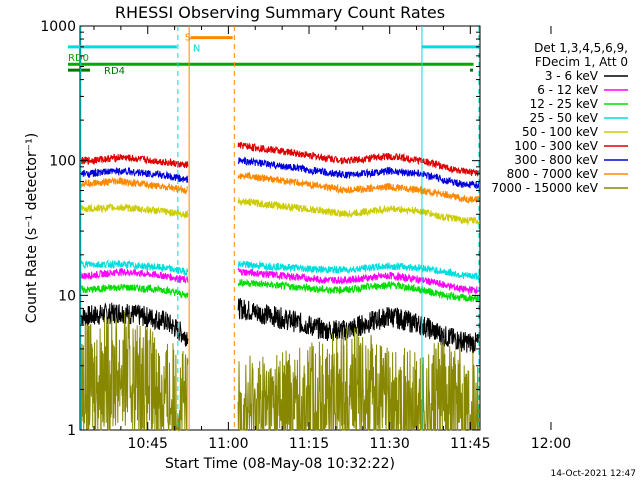 This screenshot has width=640, height=480. What do you see at coordinates (62, 162) in the screenshot?
I see `y-tick-label: 100` at bounding box center [62, 162].